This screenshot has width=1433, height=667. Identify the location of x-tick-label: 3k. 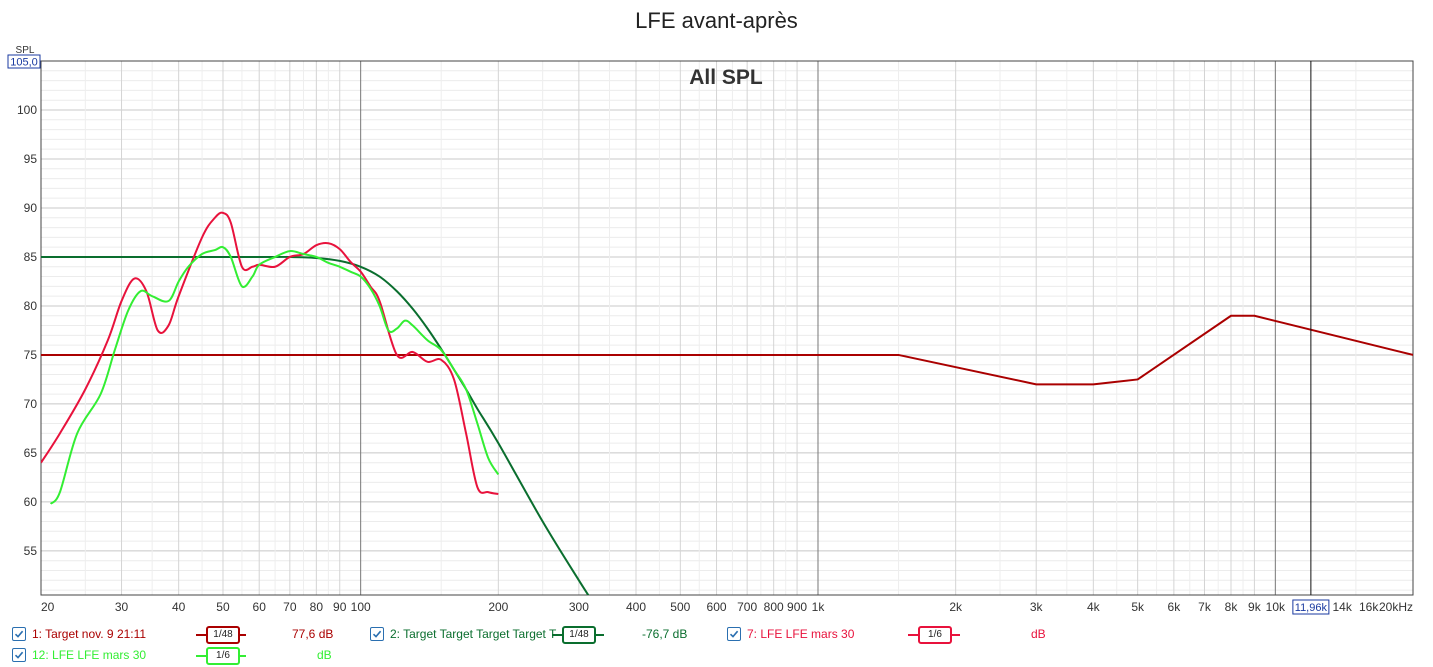
(1037, 607).